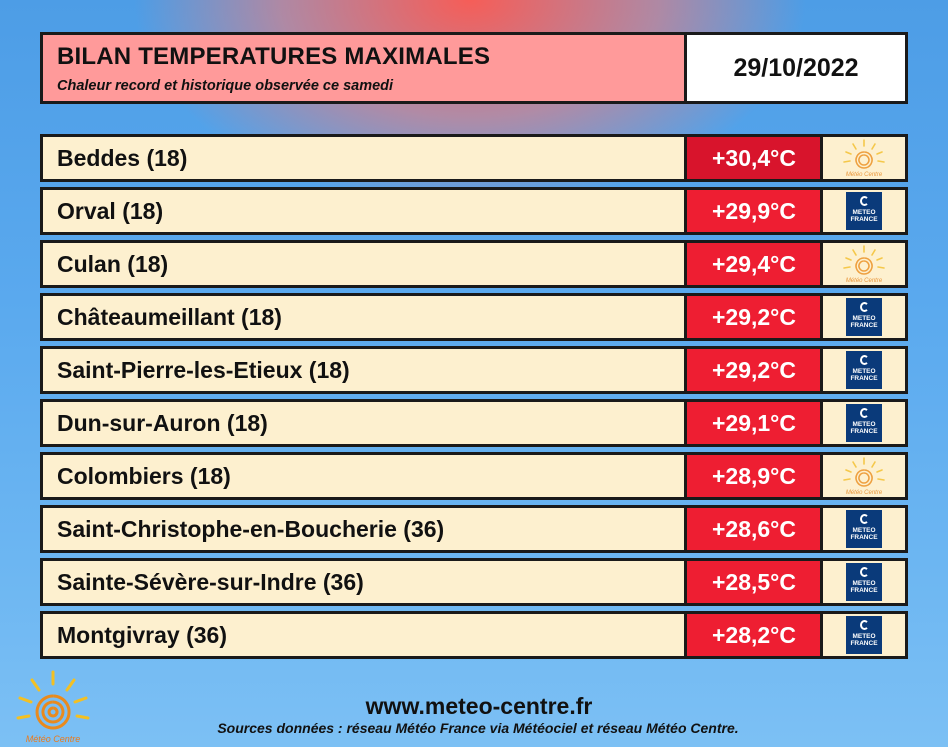  What do you see at coordinates (110, 211) in the screenshot?
I see `station-name: Orval (18)` at bounding box center [110, 211].